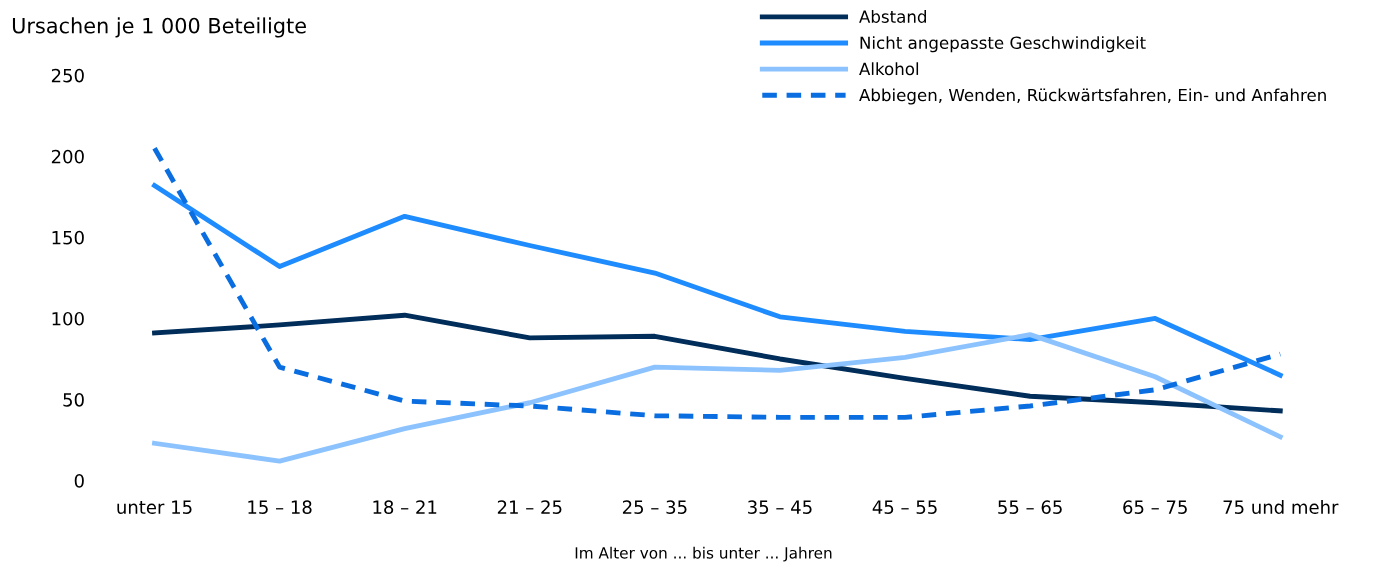 The width and height of the screenshot is (1393, 579). Describe the element at coordinates (780, 507) in the screenshot. I see `x-tick-label: 35 – 45` at that location.